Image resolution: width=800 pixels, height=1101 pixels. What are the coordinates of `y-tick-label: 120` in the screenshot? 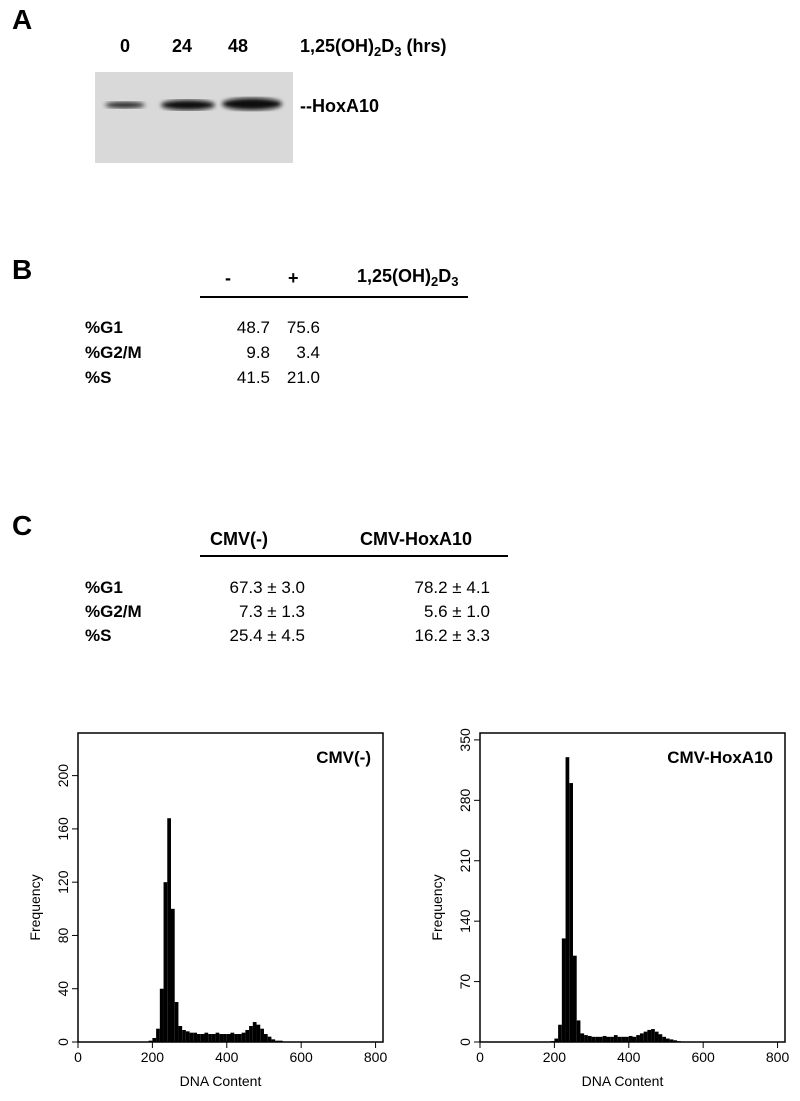 It's located at (63, 882).